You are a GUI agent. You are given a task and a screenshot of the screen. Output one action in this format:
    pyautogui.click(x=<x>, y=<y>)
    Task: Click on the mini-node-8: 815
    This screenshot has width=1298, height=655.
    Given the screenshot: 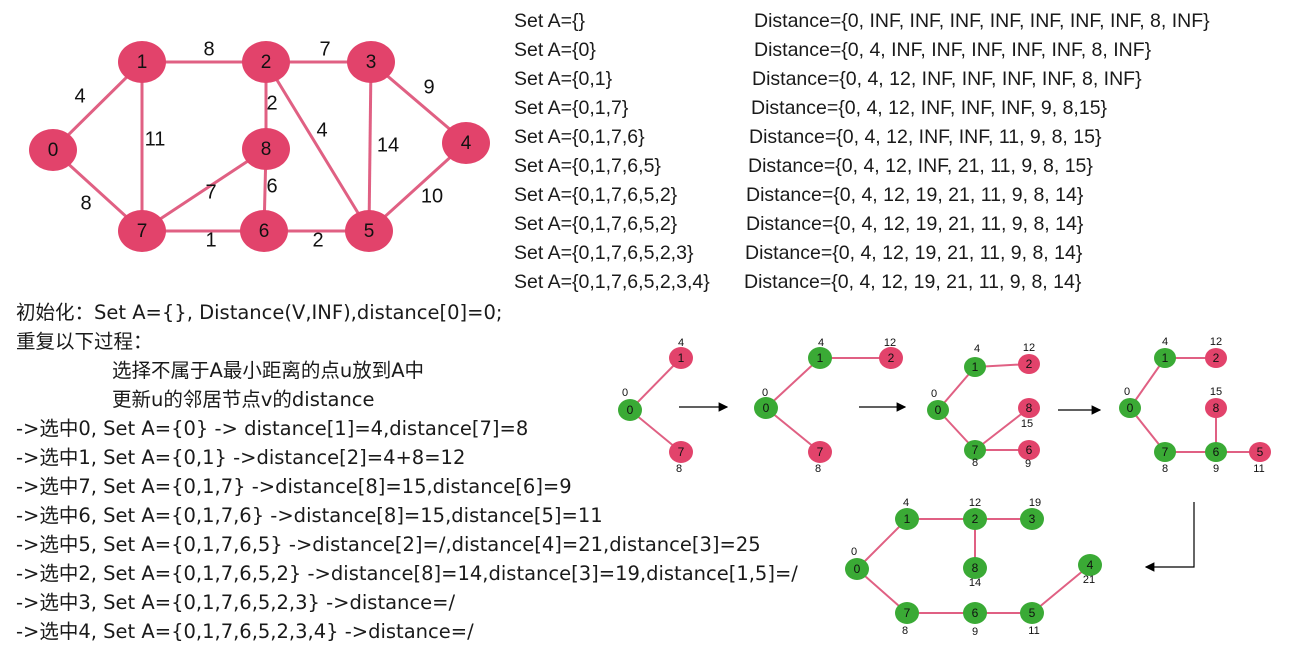 What is the action you would take?
    pyautogui.click(x=1216, y=402)
    